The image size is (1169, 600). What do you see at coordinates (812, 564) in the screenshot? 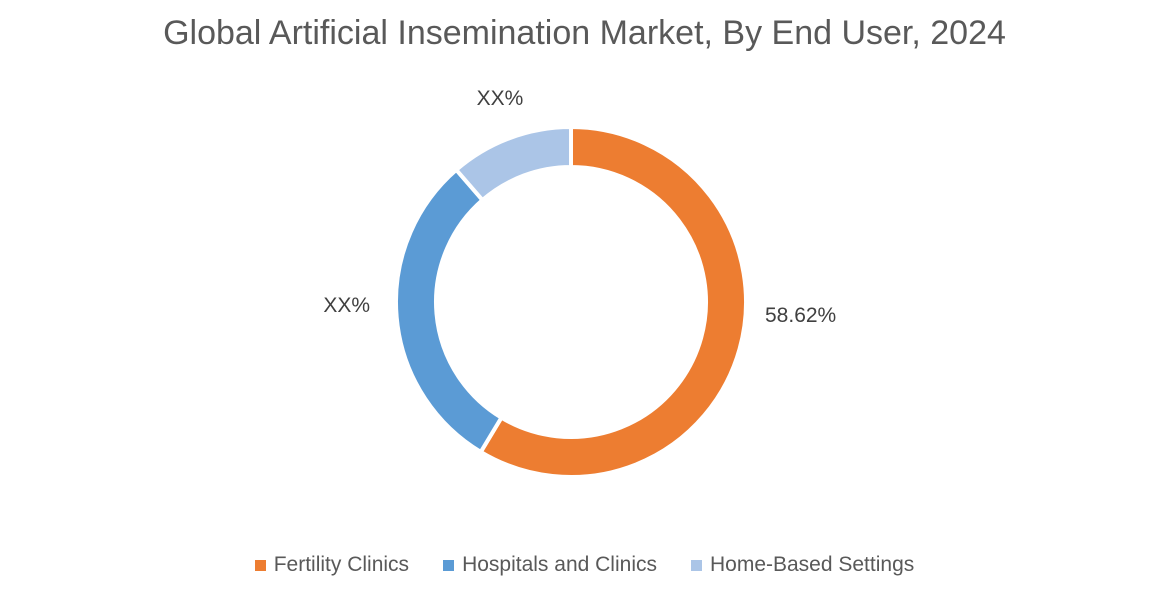
I see `legend-label: Home-Based Settings` at bounding box center [812, 564].